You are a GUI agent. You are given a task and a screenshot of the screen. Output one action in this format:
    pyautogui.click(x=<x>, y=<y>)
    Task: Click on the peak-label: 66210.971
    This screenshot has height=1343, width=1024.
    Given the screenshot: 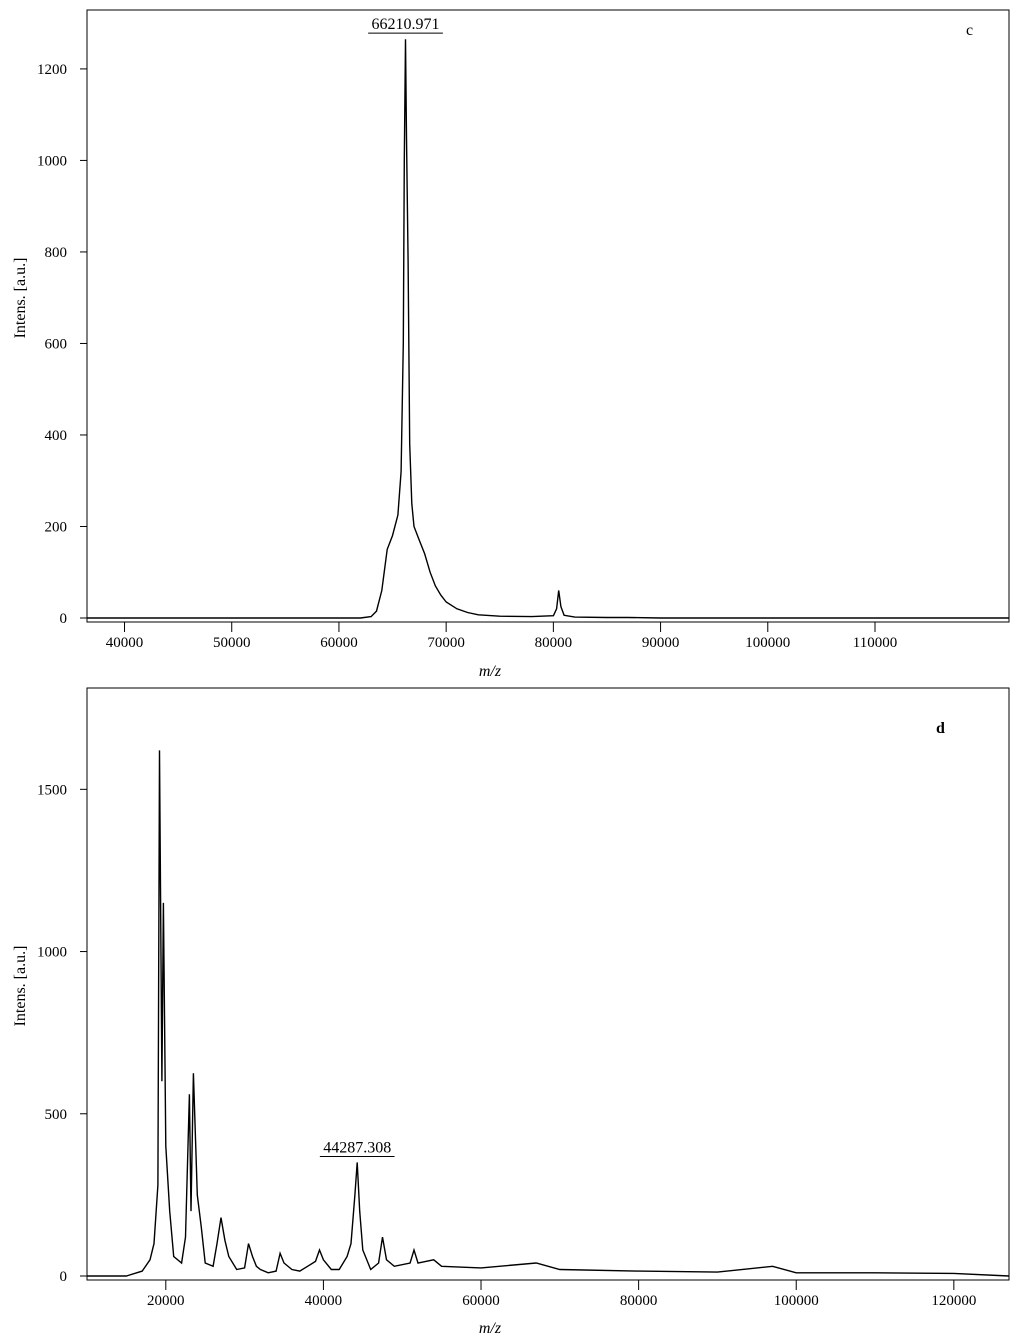 What is the action you would take?
    pyautogui.click(x=406, y=24)
    